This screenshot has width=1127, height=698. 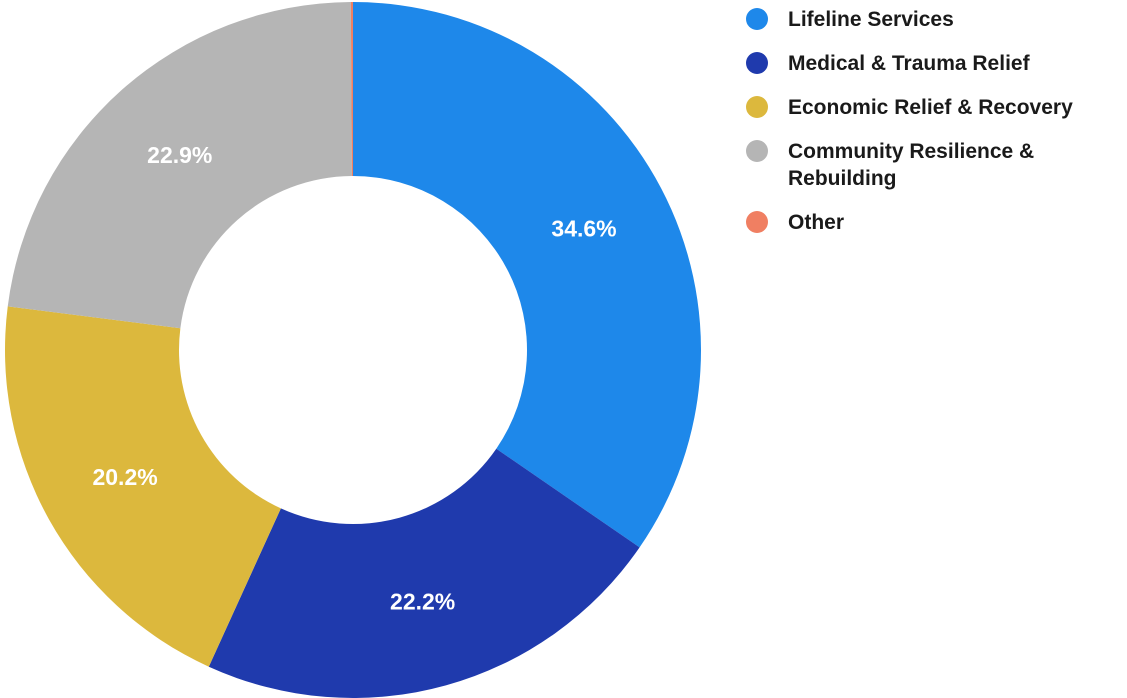 I want to click on donut-slice-other, so click(x=351, y=89).